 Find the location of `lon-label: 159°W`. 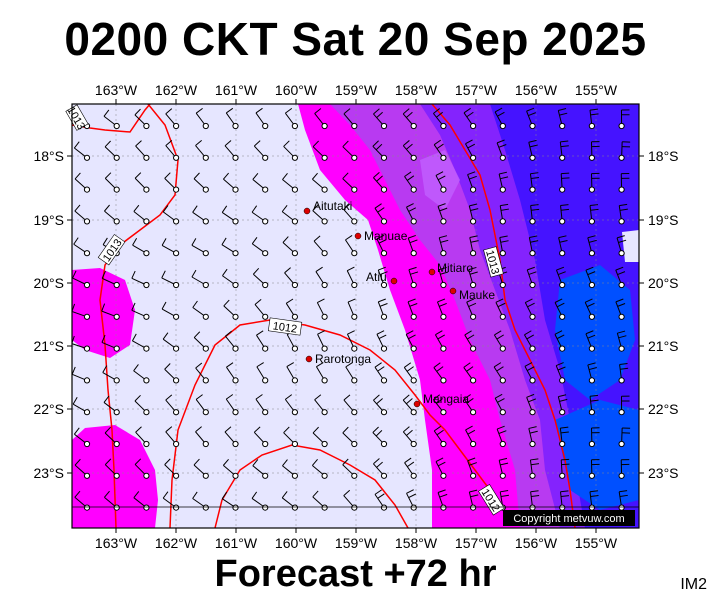

lon-label: 159°W is located at coordinates (356, 543).